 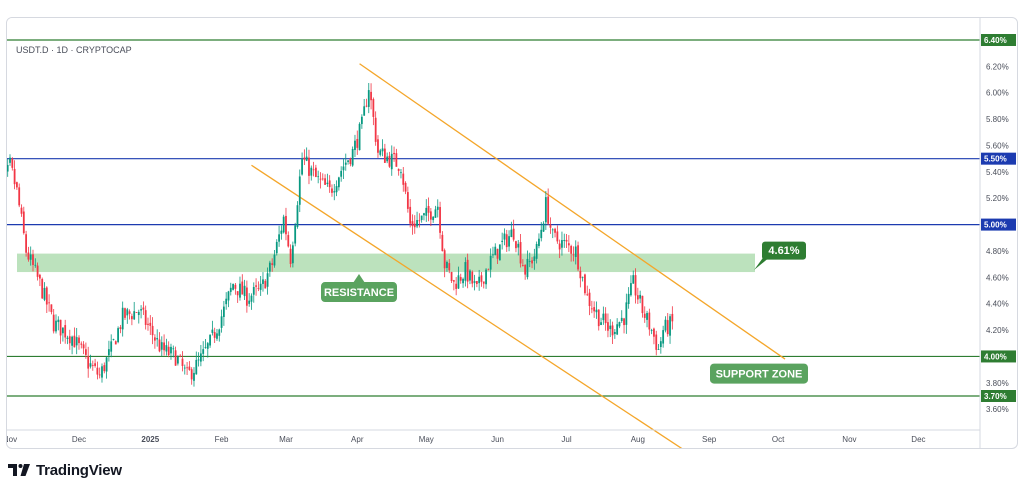 What do you see at coordinates (74, 50) in the screenshot?
I see `symbol-label: USDT.D · 1D · CRYPTOCAP` at bounding box center [74, 50].